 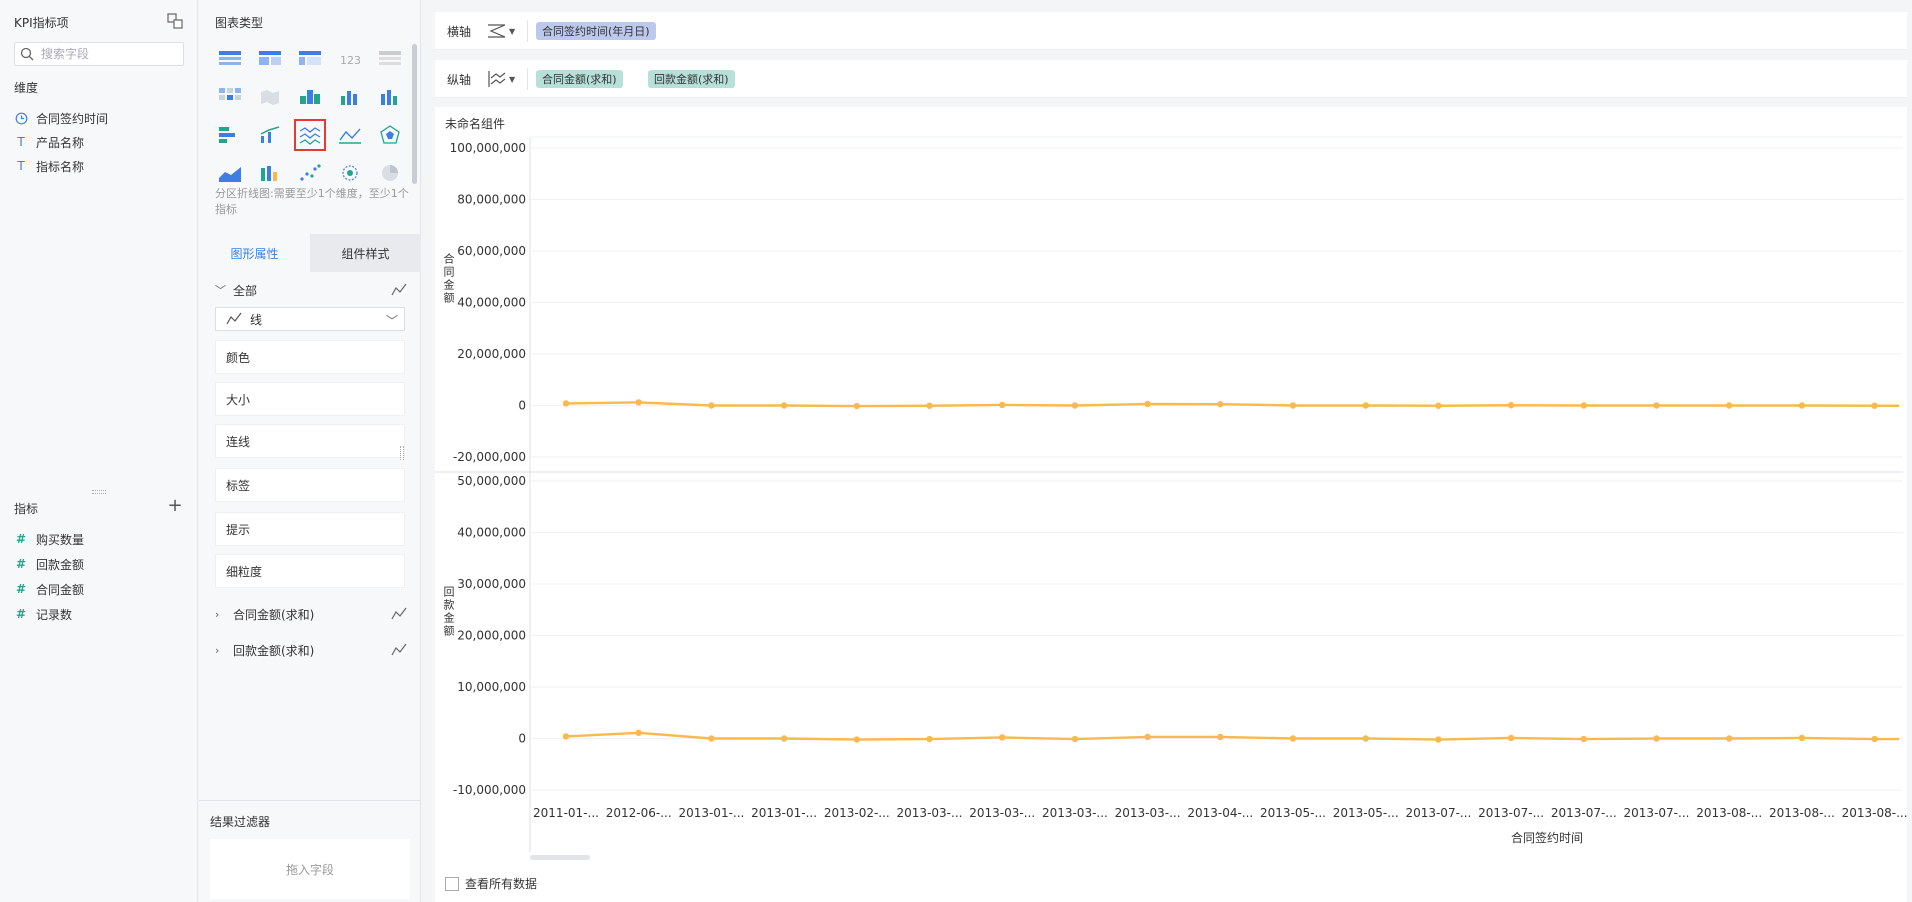 What do you see at coordinates (390, 173) in the screenshot?
I see `pie-chart-icon` at bounding box center [390, 173].